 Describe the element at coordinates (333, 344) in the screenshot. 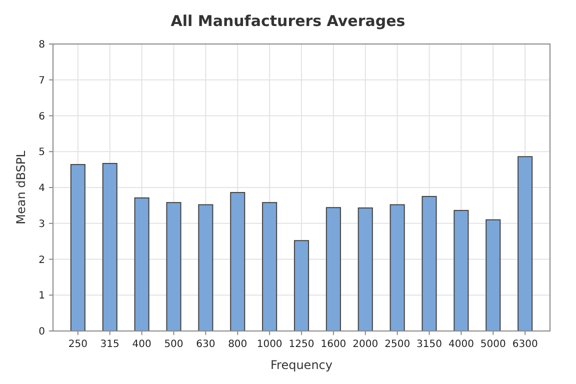

I see `x-tick-label: 1600` at that location.